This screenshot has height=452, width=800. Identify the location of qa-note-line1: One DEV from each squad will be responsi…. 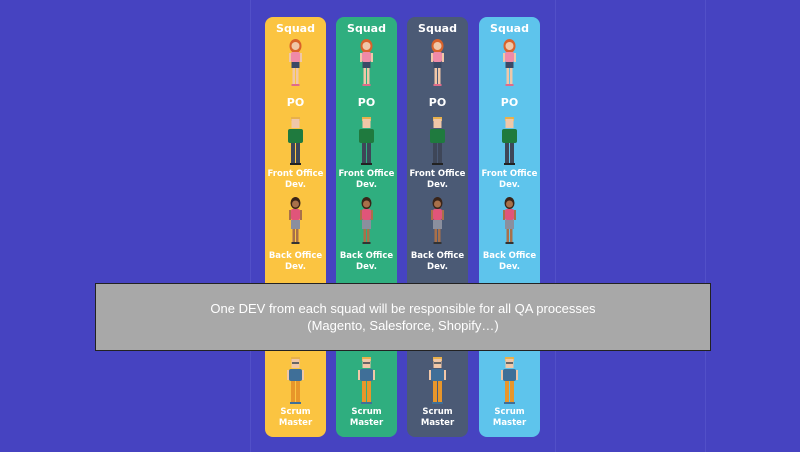
(403, 308).